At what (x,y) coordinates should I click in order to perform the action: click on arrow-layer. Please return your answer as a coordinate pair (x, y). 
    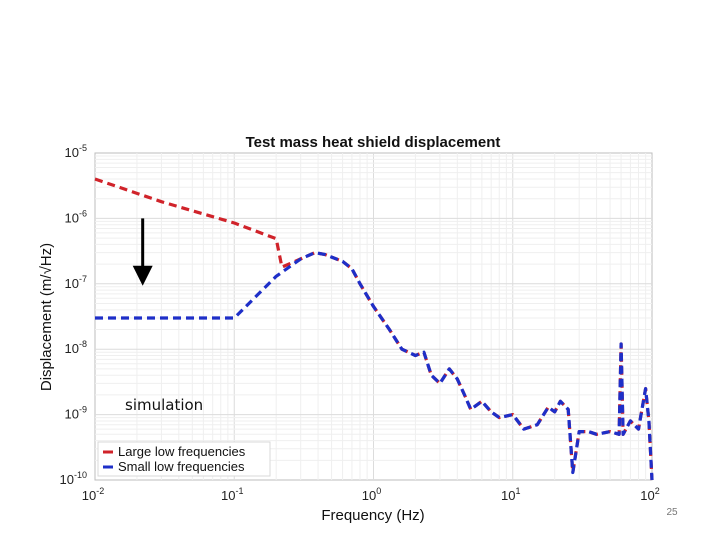
    Looking at the image, I should click on (142, 252).